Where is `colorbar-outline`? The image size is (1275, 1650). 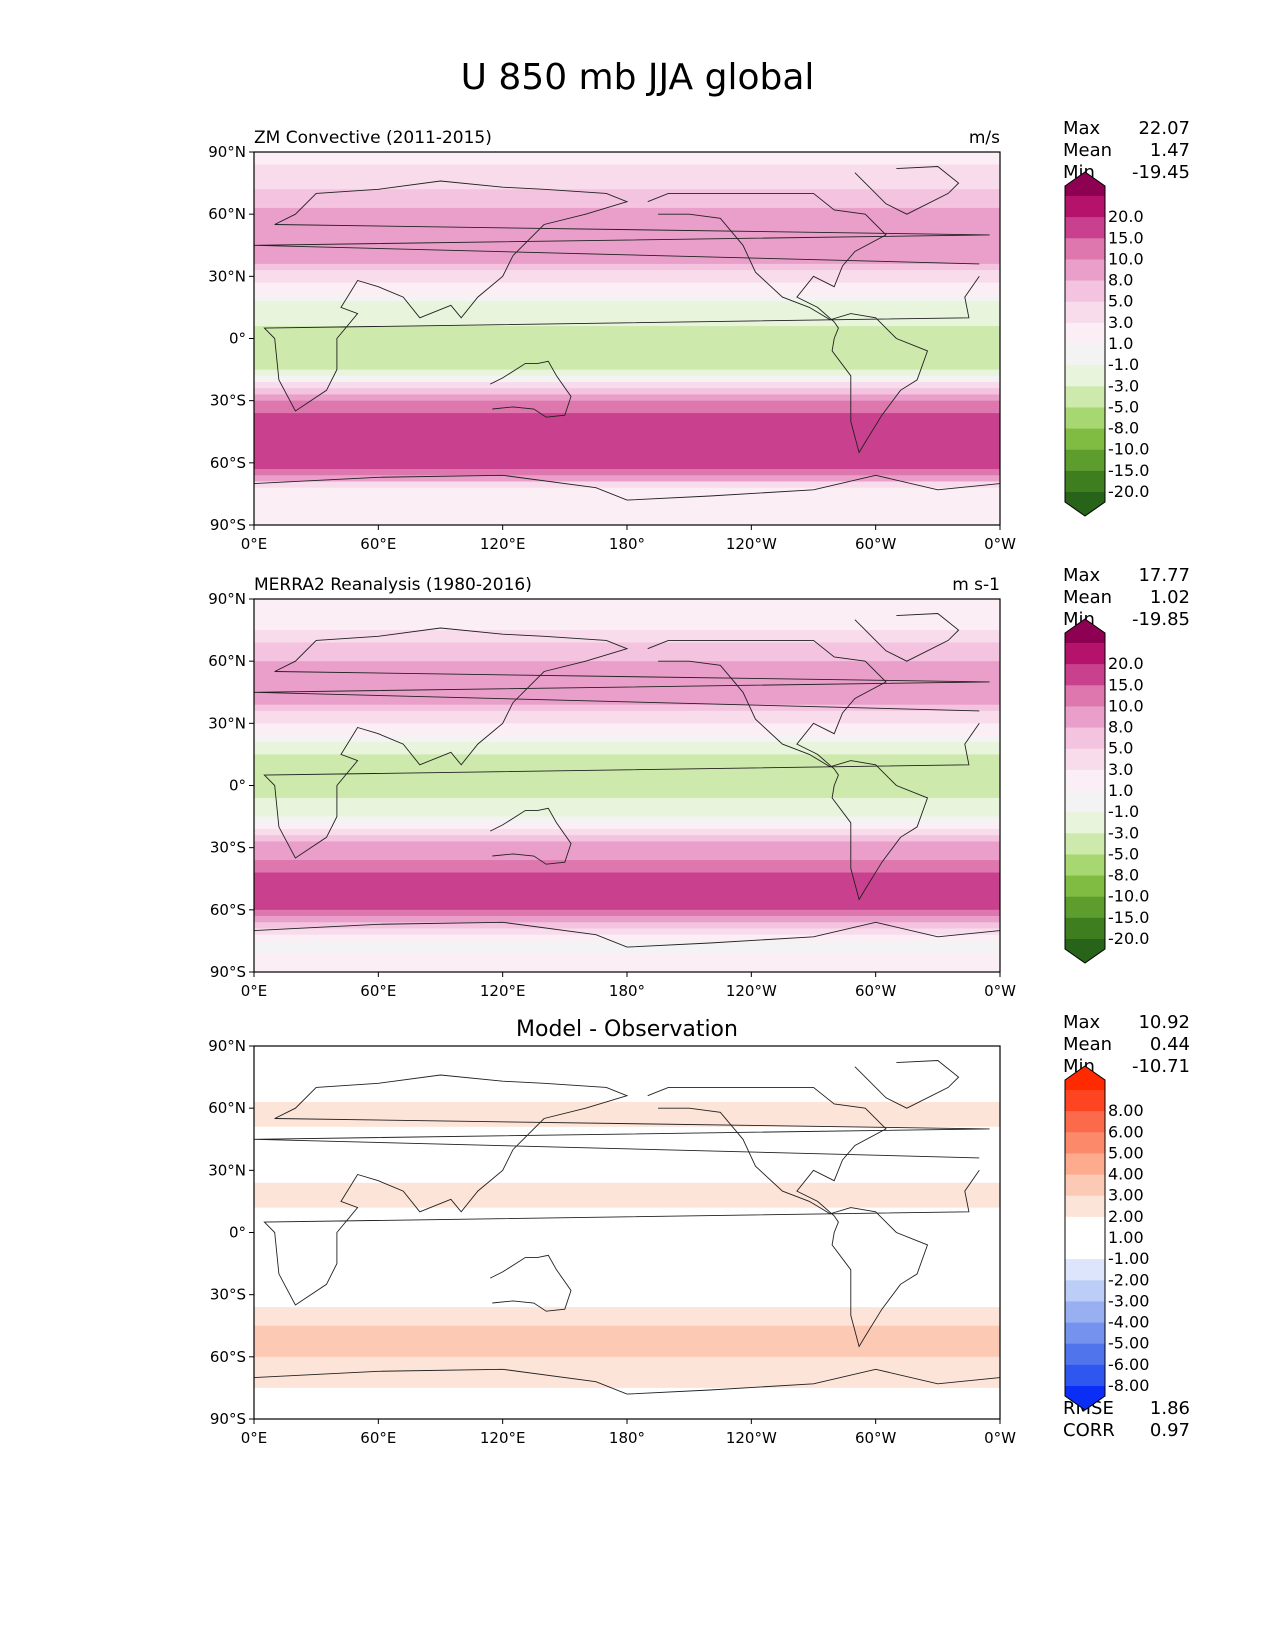 colorbar-outline is located at coordinates (1085, 344).